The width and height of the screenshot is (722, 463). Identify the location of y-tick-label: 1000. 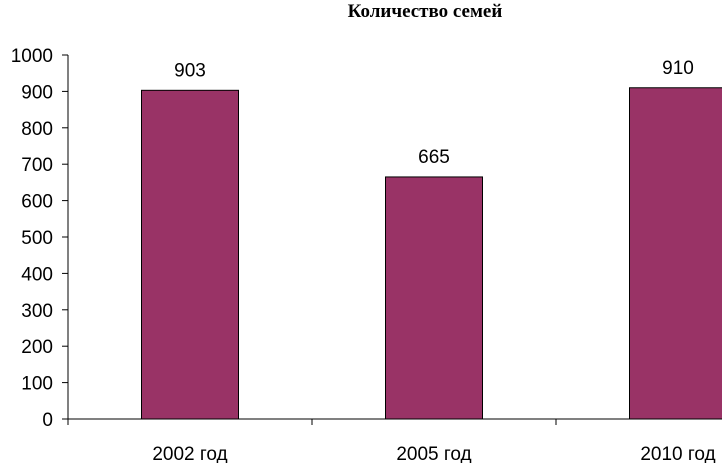
(32, 56).